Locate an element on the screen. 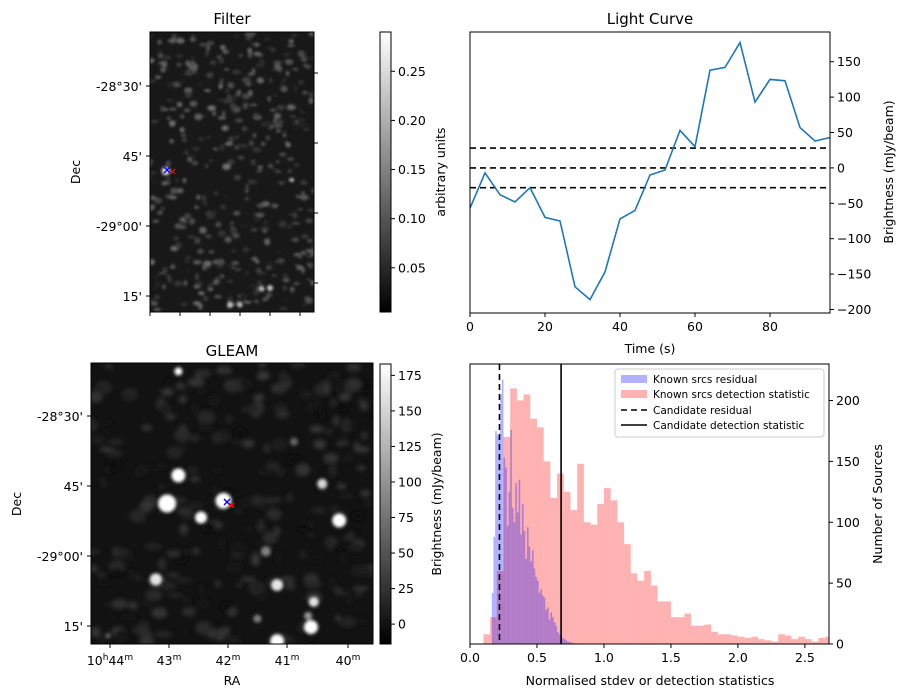 The width and height of the screenshot is (907, 699). filter-dec-tick-4: 15' is located at coordinates (132, 296).